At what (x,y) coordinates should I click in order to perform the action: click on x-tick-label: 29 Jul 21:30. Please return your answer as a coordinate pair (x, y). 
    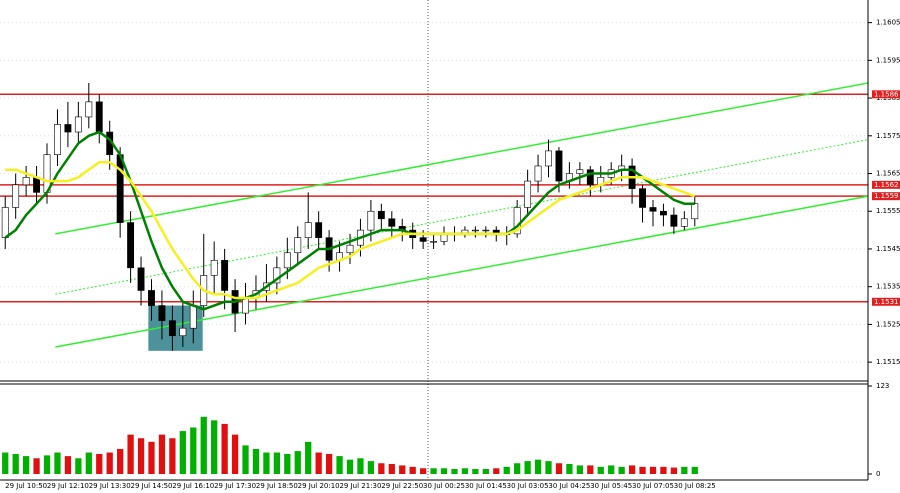
    Looking at the image, I should click on (360, 486).